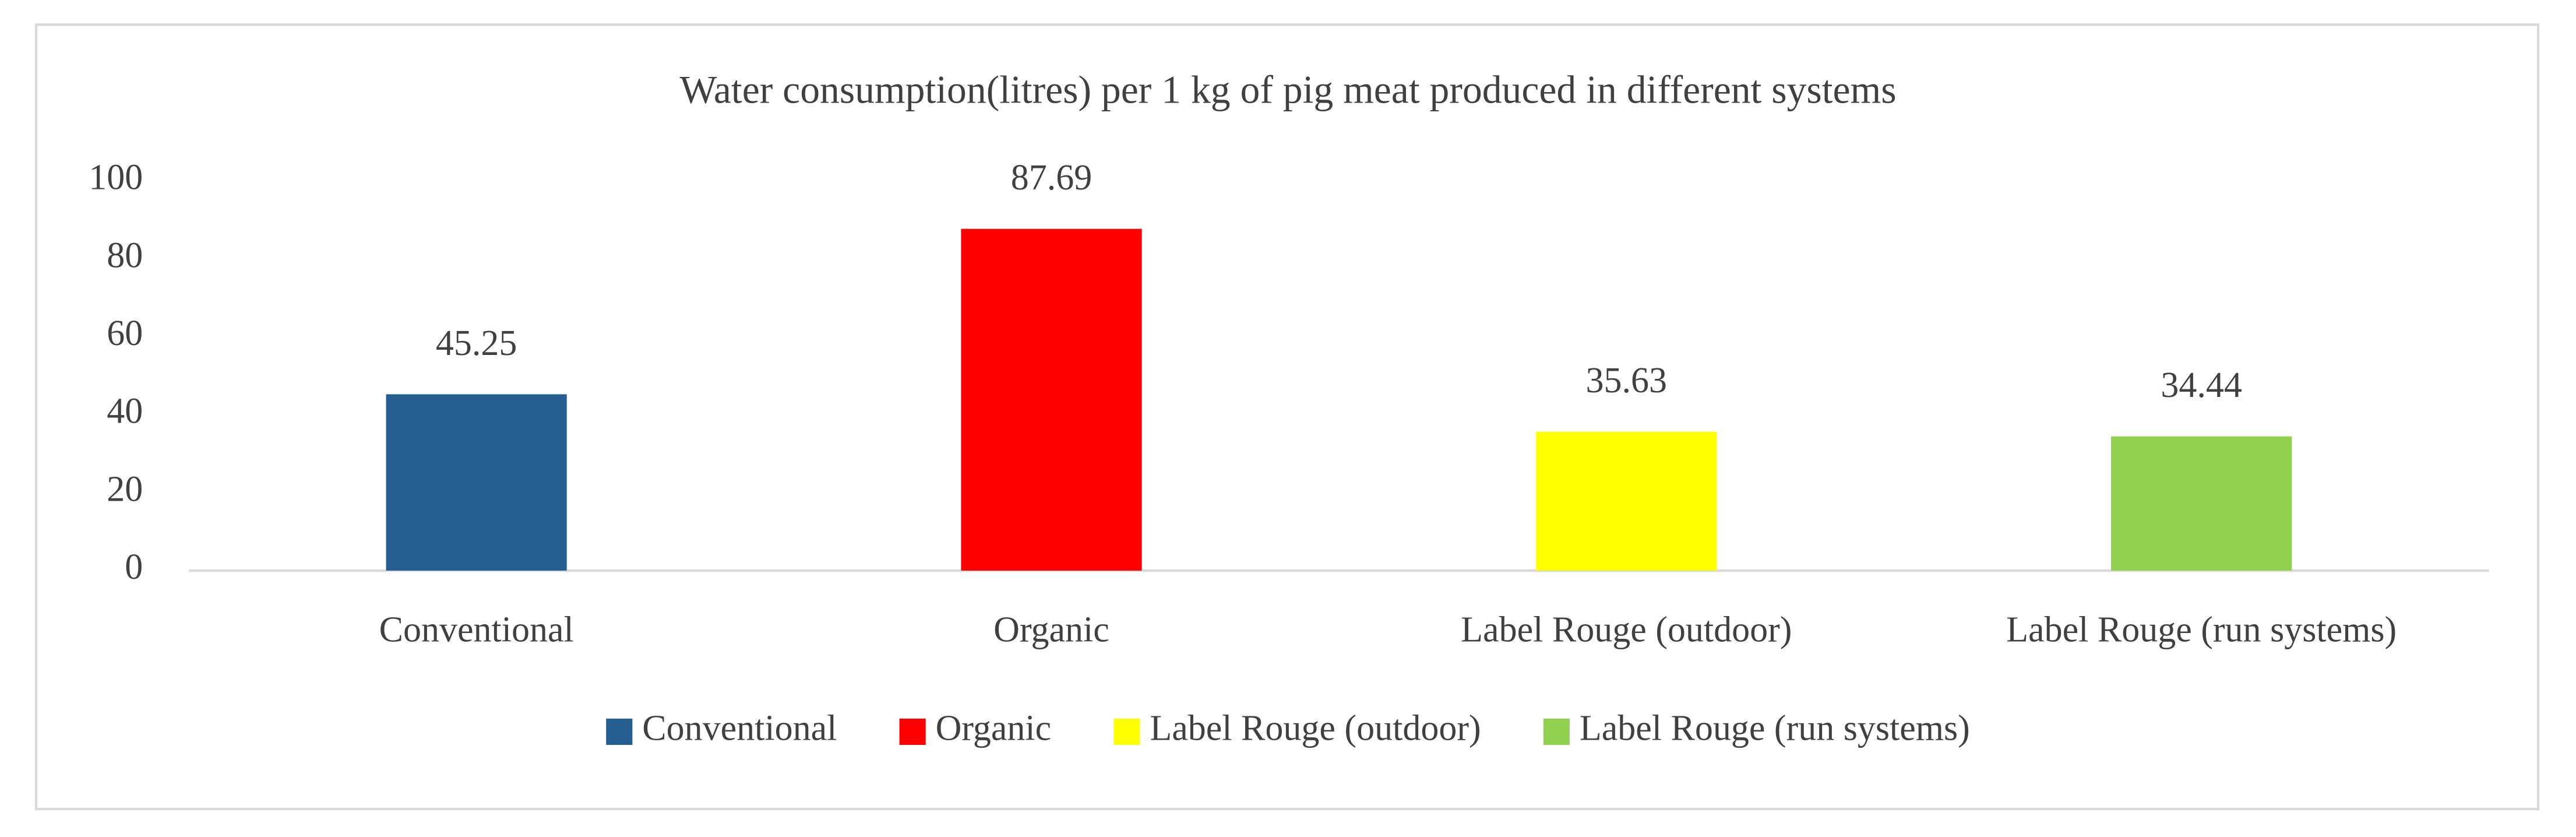 The image size is (2576, 837). I want to click on y-tick-label: 0, so click(134, 567).